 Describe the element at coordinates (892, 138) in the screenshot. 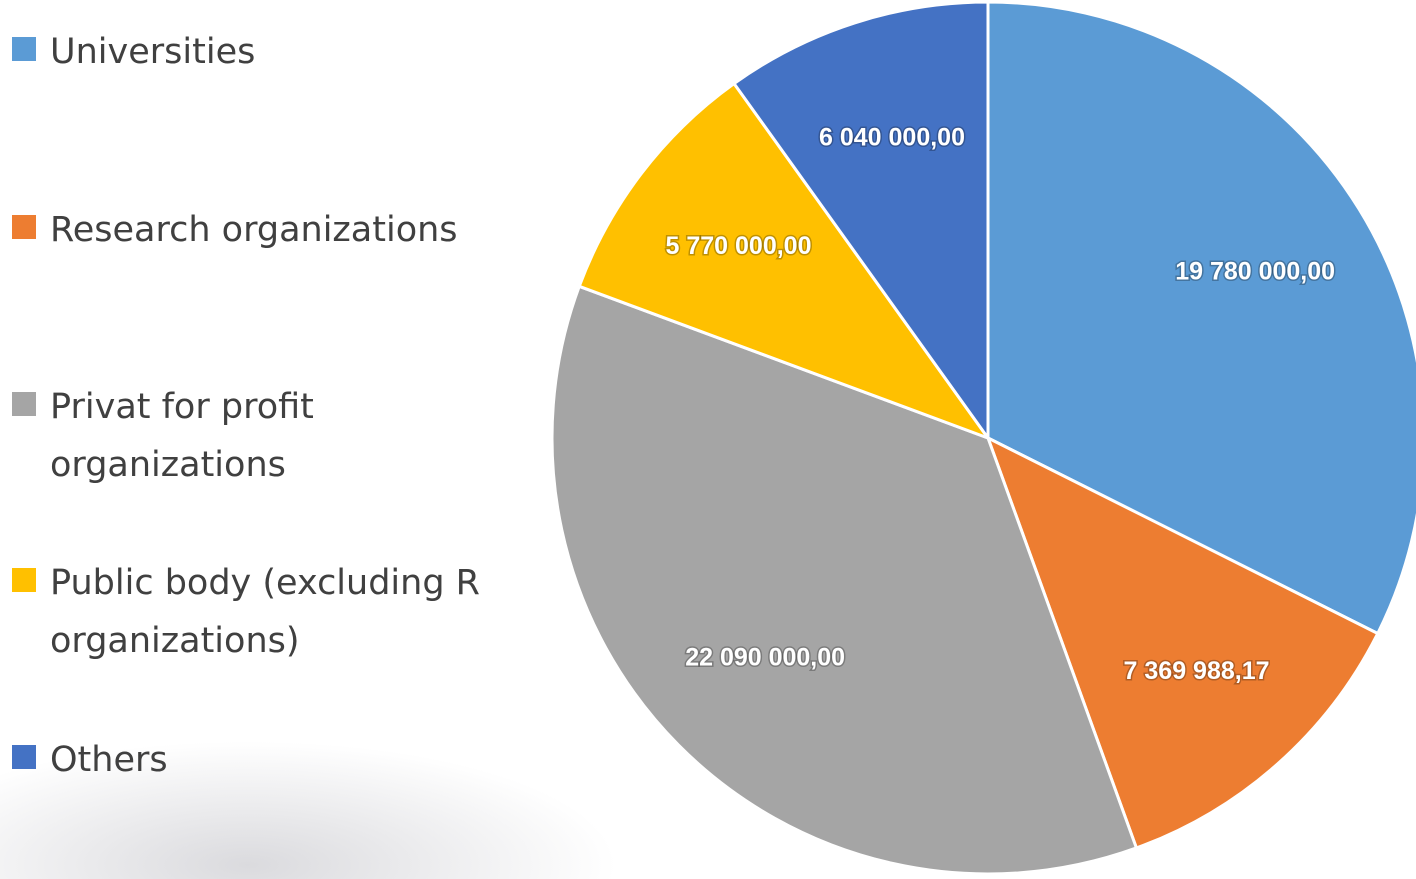

I see `data-label: 6 040 000,00` at that location.